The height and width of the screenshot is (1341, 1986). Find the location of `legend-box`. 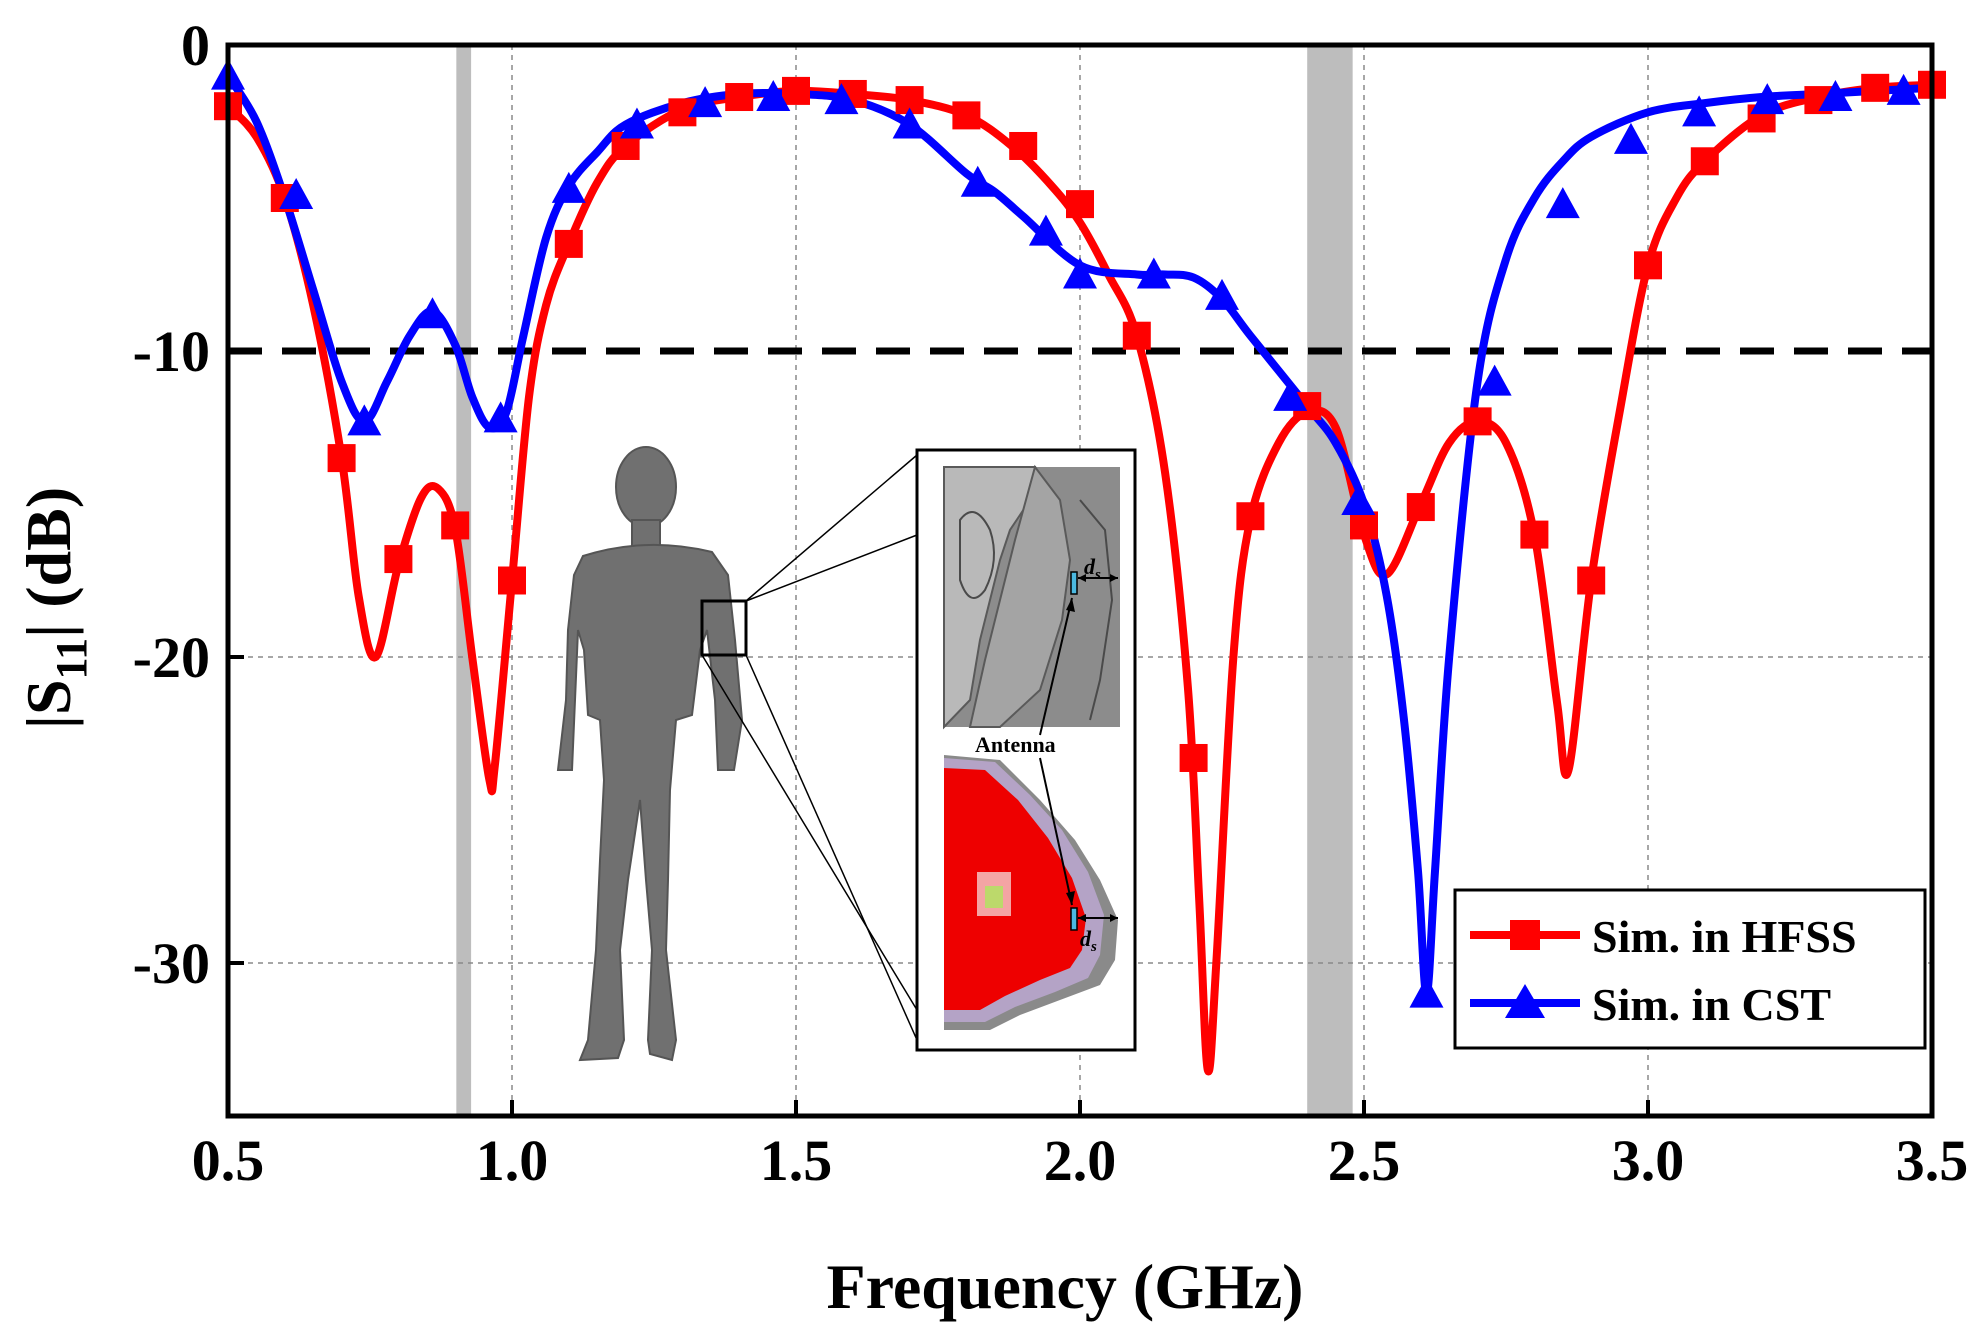

legend-box is located at coordinates (1690, 969).